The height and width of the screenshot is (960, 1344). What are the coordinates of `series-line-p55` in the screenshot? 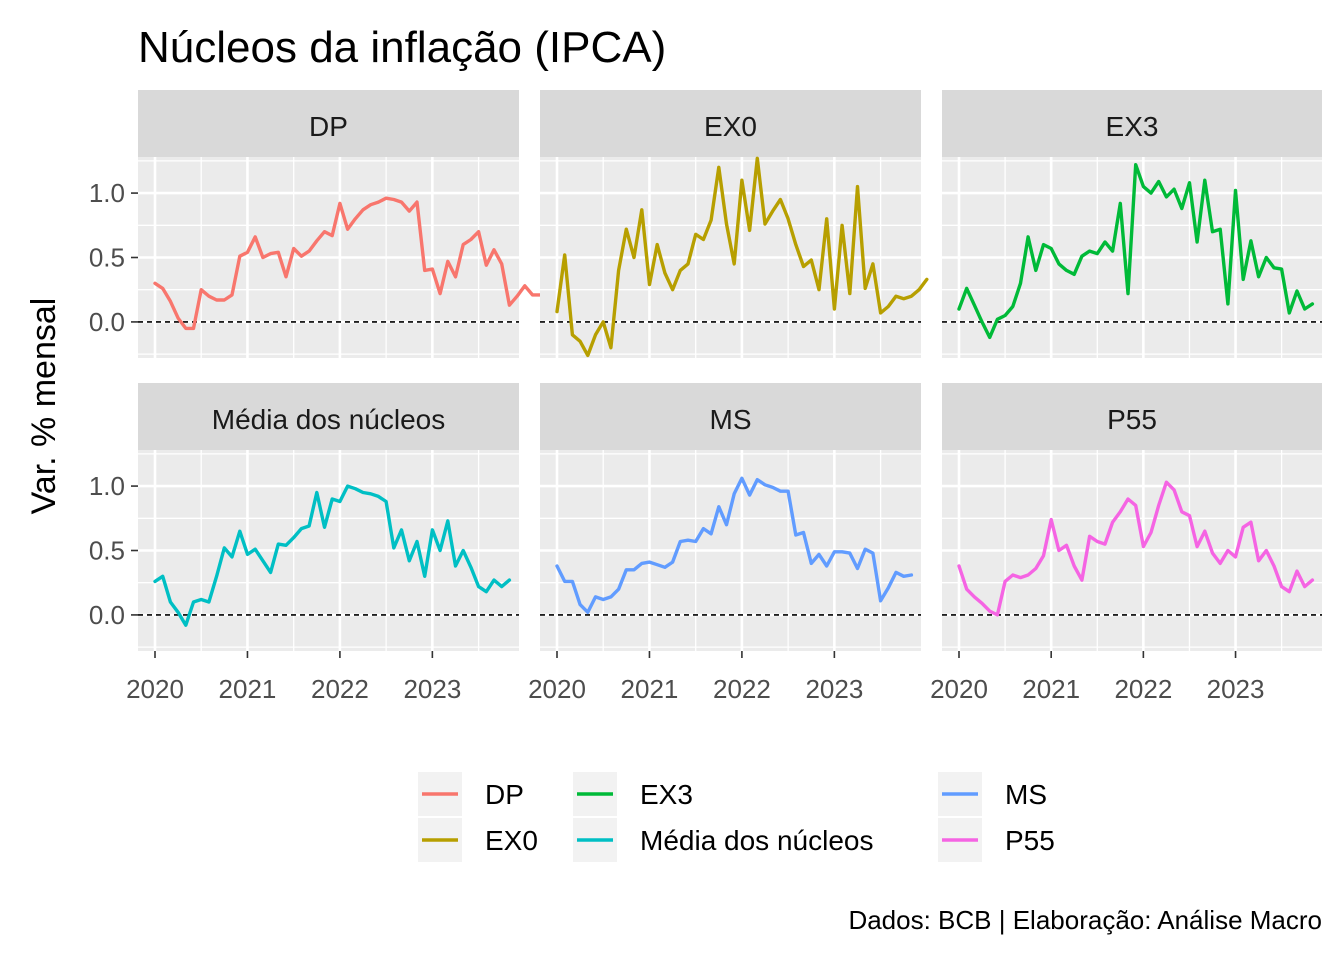 It's located at (1136, 548).